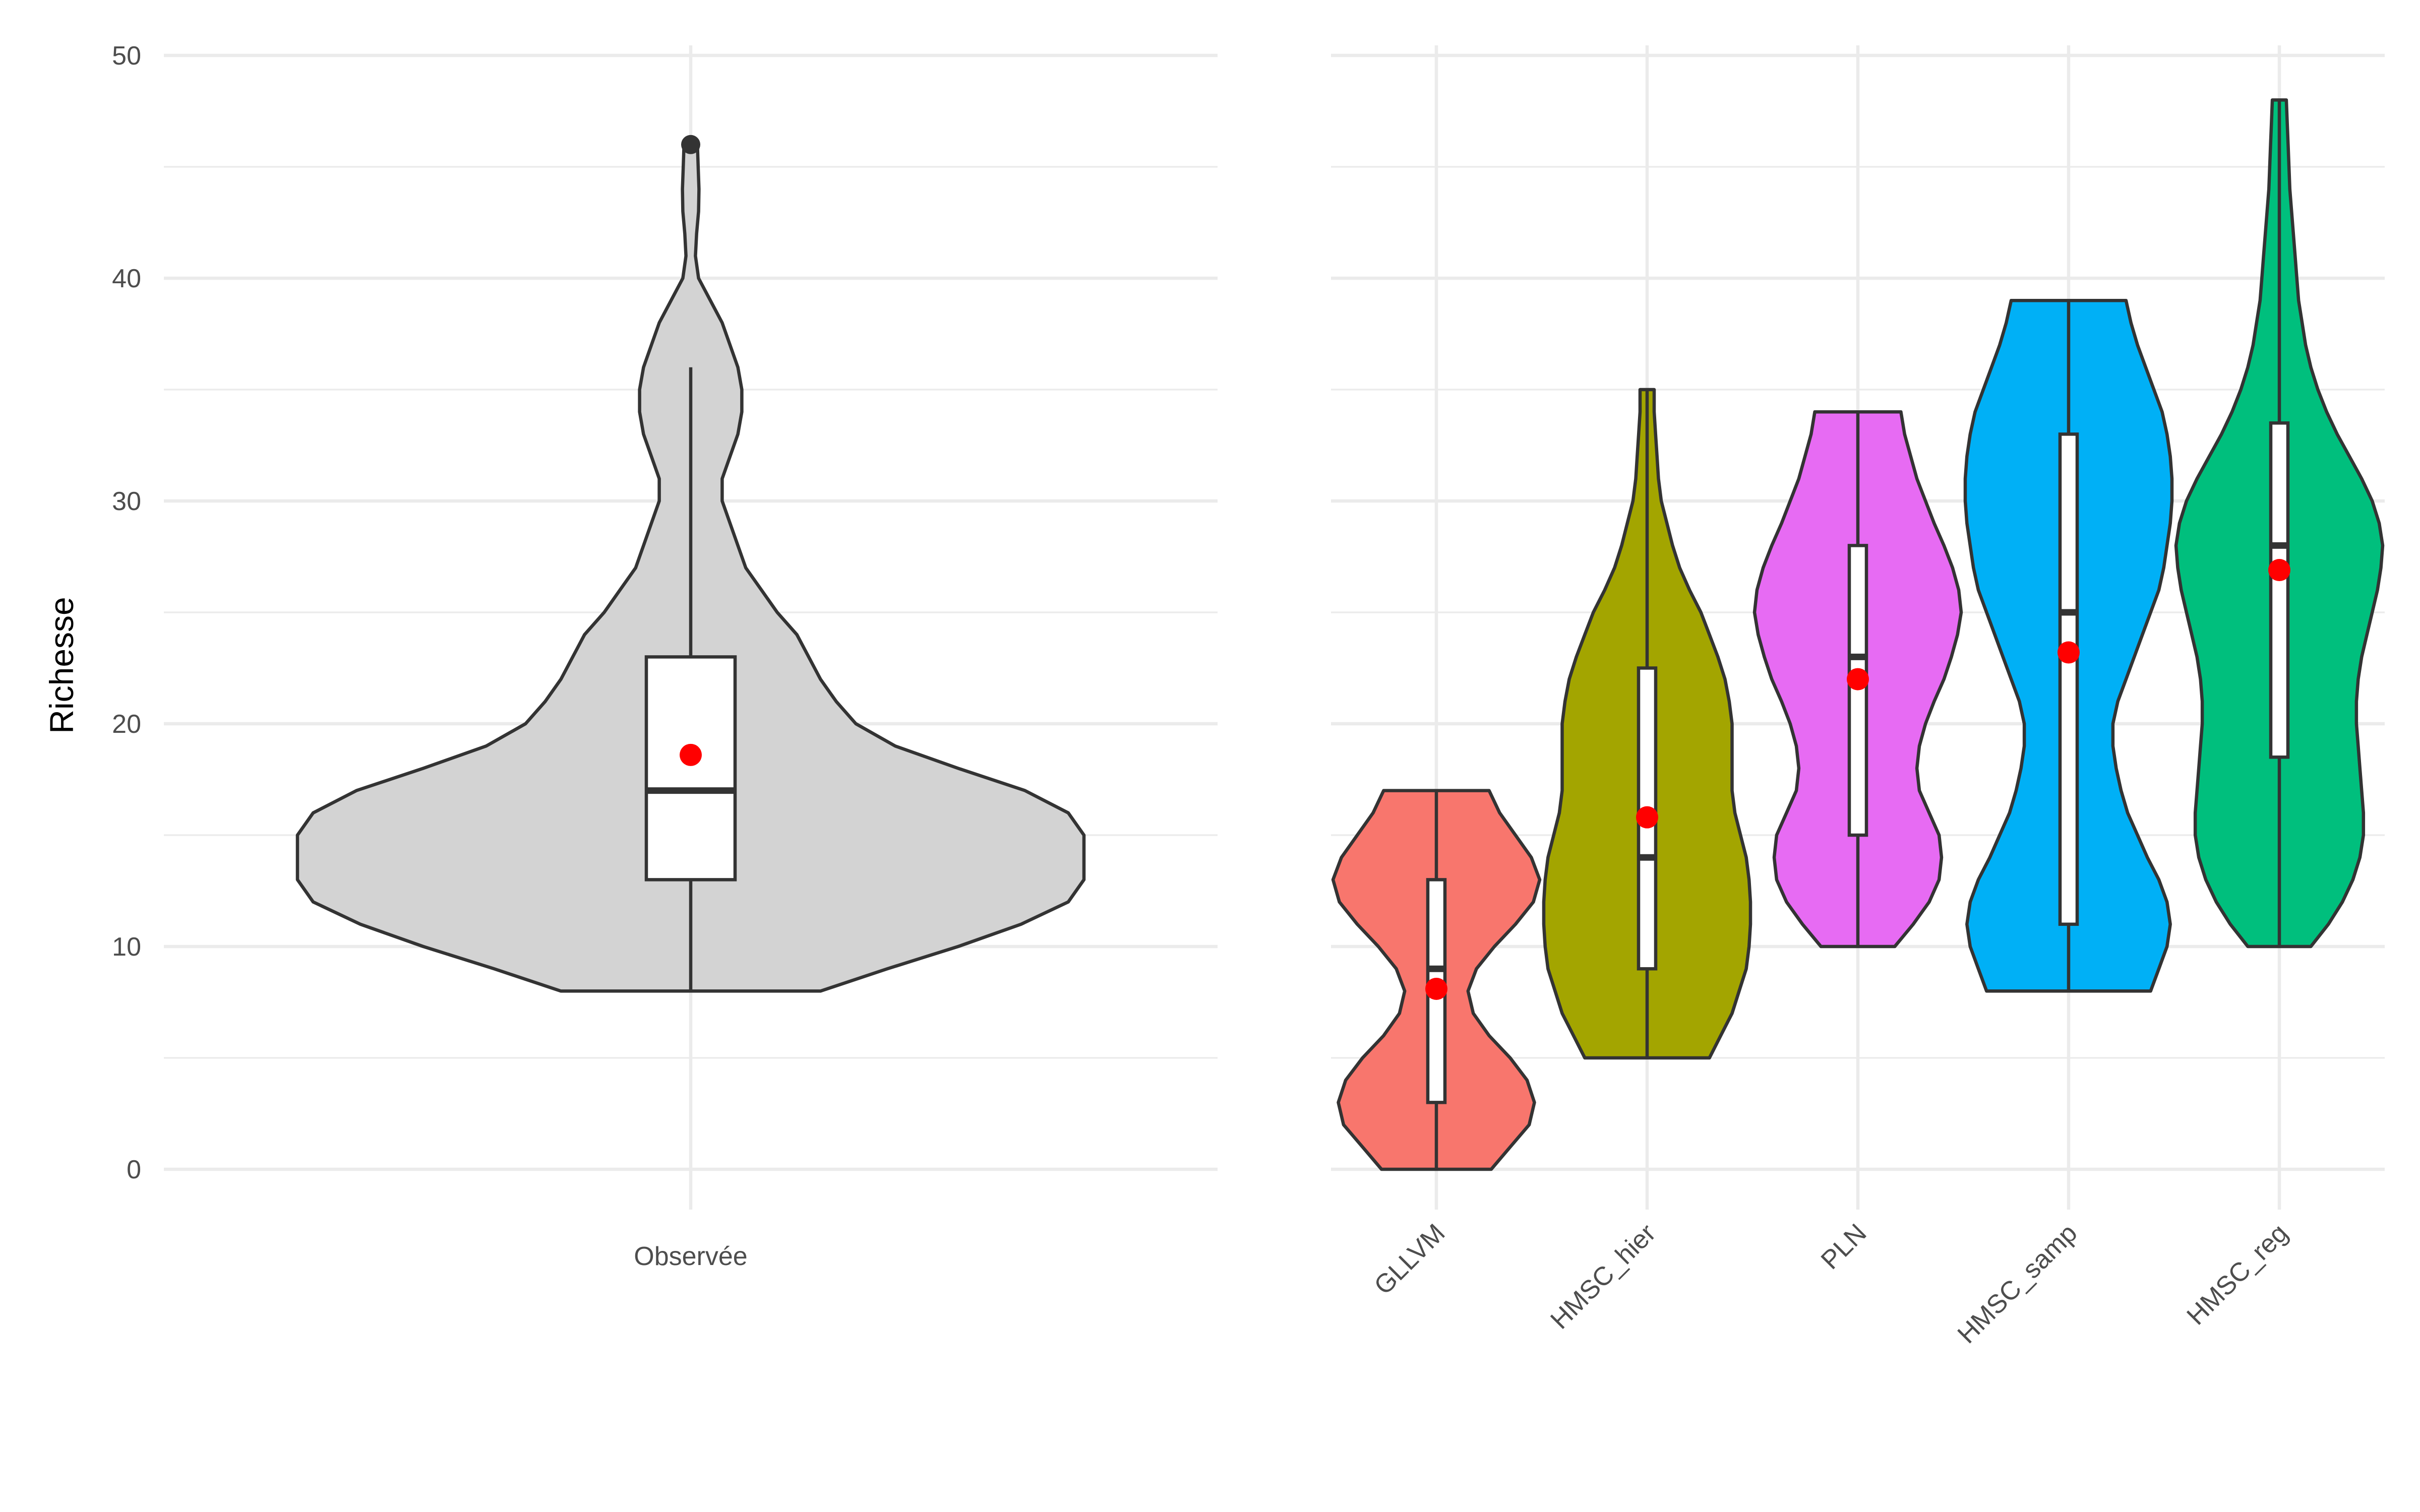 The image size is (2420, 1512). What do you see at coordinates (2238, 1274) in the screenshot?
I see `x-tick-label: HMSC_reg` at bounding box center [2238, 1274].